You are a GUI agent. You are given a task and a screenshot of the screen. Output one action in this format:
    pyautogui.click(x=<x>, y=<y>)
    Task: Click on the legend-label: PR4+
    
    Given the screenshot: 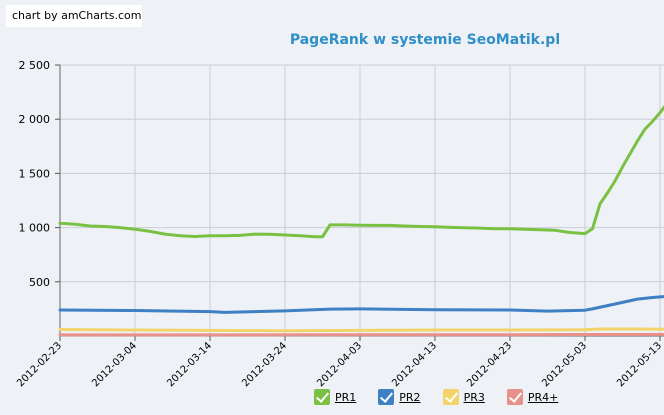 What is the action you would take?
    pyautogui.click(x=543, y=397)
    